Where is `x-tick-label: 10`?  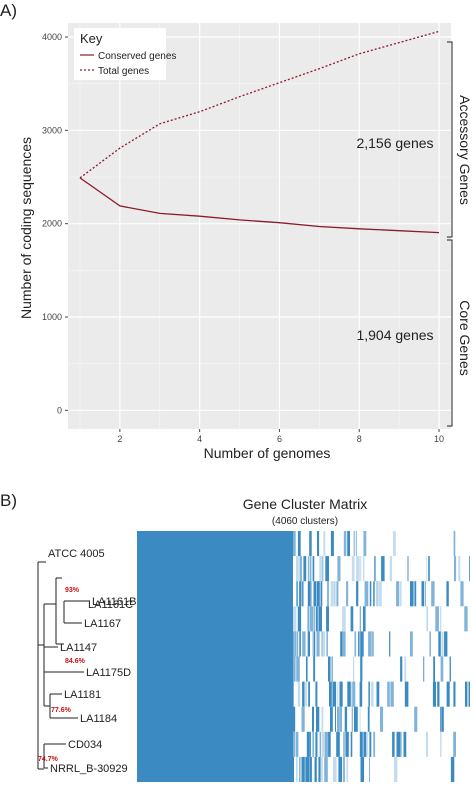 x-tick-label: 10 is located at coordinates (439, 439).